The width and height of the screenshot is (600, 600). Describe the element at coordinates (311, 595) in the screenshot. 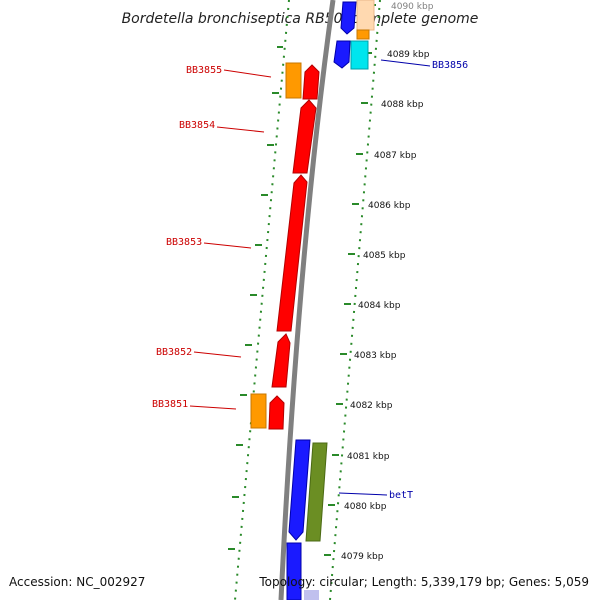

I see `gene-lavender-bottom` at that location.